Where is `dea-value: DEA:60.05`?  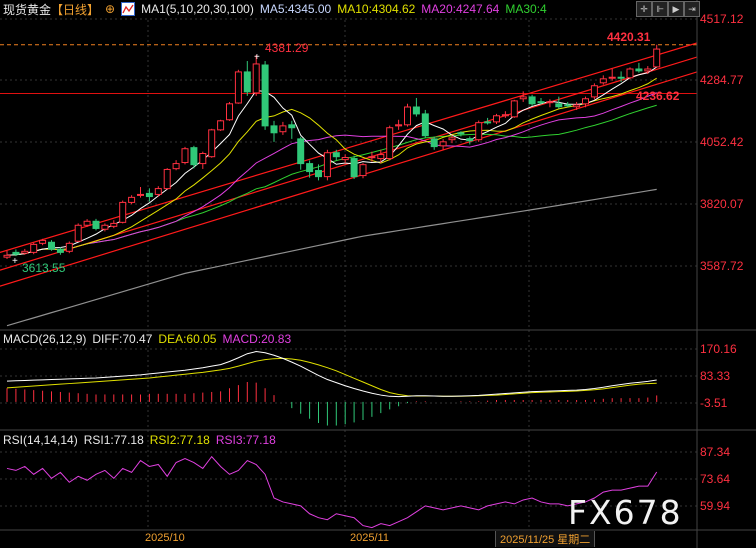
dea-value: DEA:60.05 is located at coordinates (187, 339).